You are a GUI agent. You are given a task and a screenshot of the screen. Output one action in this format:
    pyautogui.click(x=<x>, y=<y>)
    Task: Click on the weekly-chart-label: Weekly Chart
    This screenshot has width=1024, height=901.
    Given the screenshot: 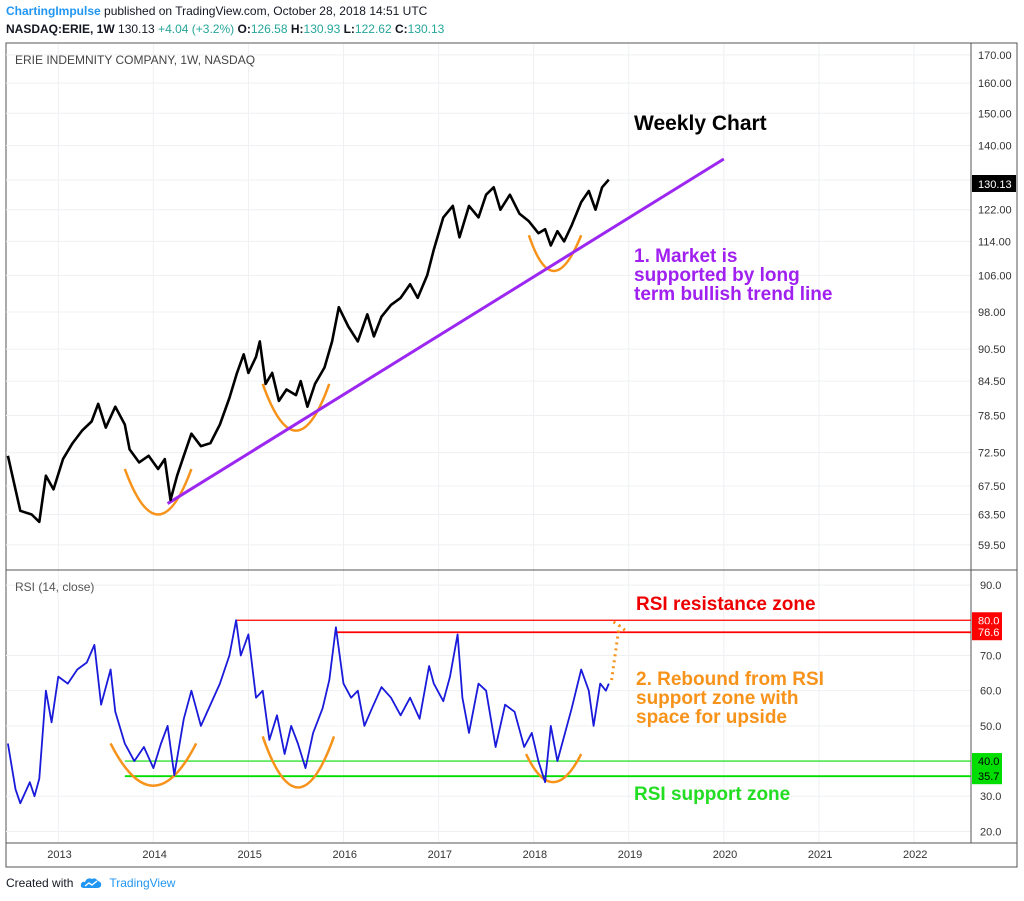 What is the action you would take?
    pyautogui.click(x=700, y=123)
    